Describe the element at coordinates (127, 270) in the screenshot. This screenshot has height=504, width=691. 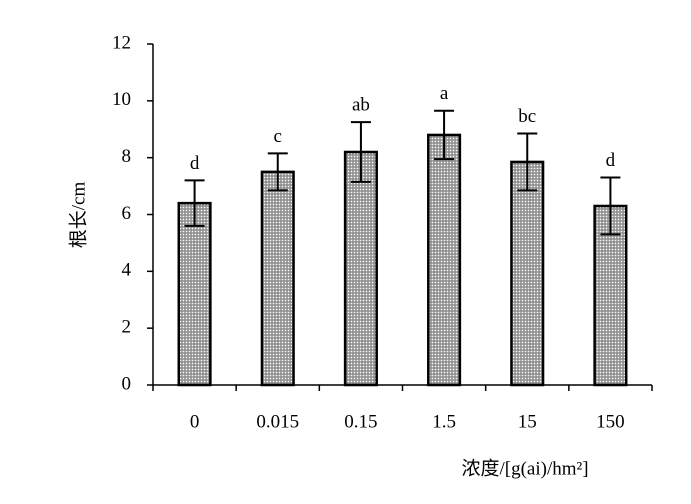
I see `y-tick-label: 4` at that location.